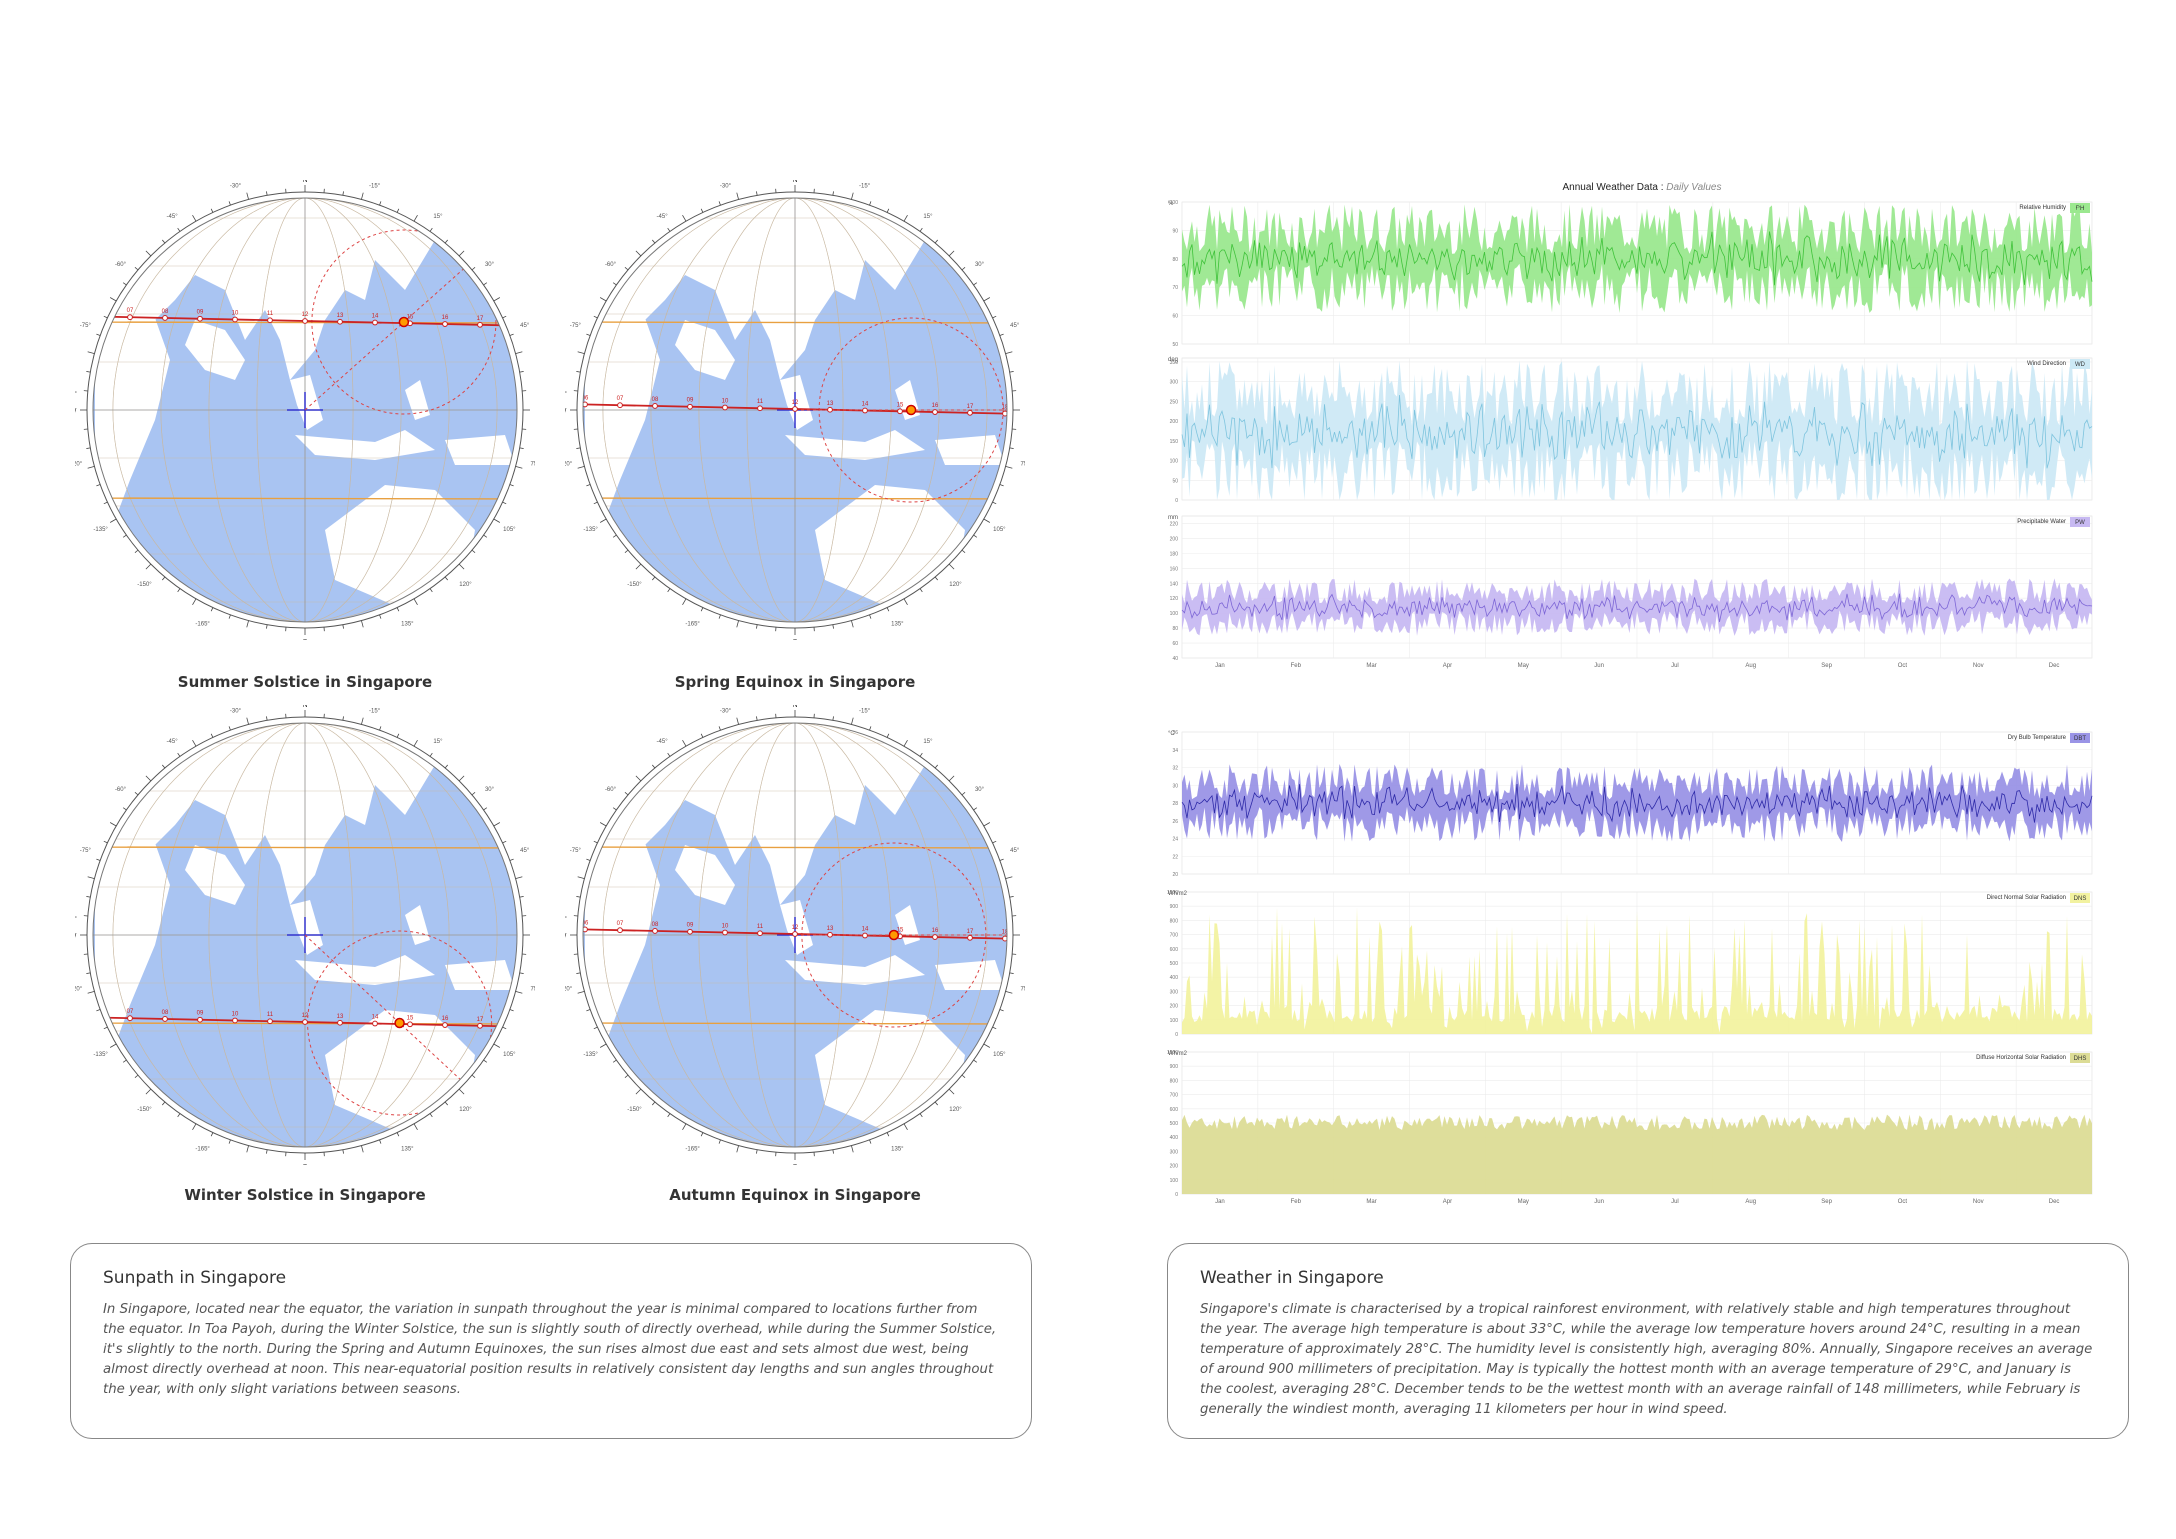 The height and width of the screenshot is (1539, 2176). What do you see at coordinates (2080, 739) in the screenshot?
I see `series-tag: DBT` at bounding box center [2080, 739].